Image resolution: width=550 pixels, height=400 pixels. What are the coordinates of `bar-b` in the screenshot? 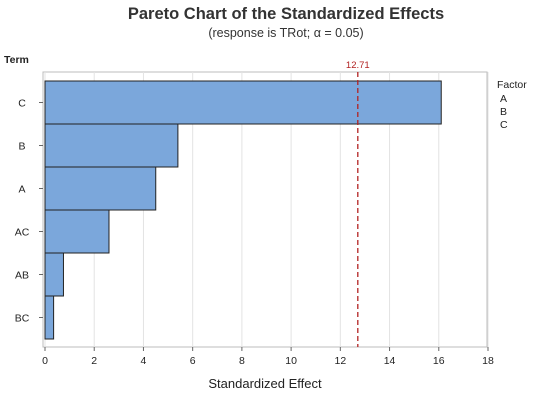 It's located at (111, 145).